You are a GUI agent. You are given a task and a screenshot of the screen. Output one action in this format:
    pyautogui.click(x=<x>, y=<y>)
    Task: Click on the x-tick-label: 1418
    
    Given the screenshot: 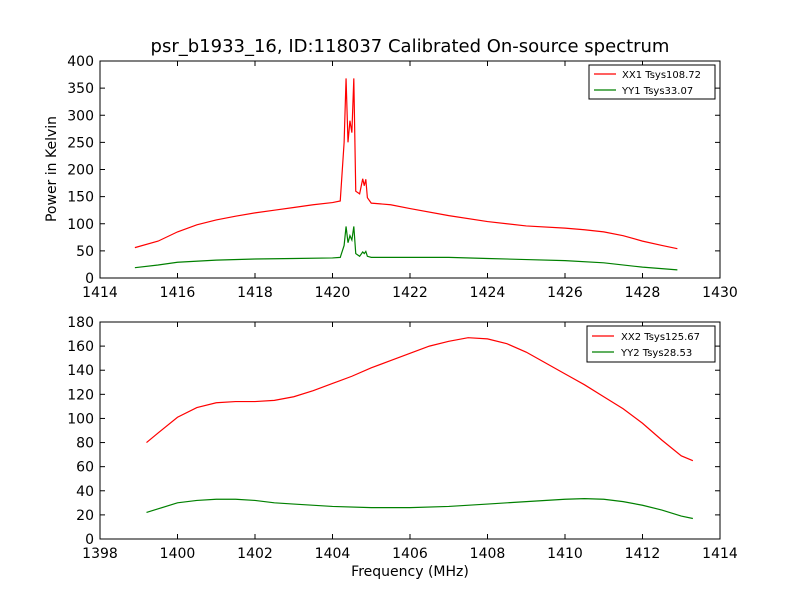 What is the action you would take?
    pyautogui.click(x=255, y=293)
    